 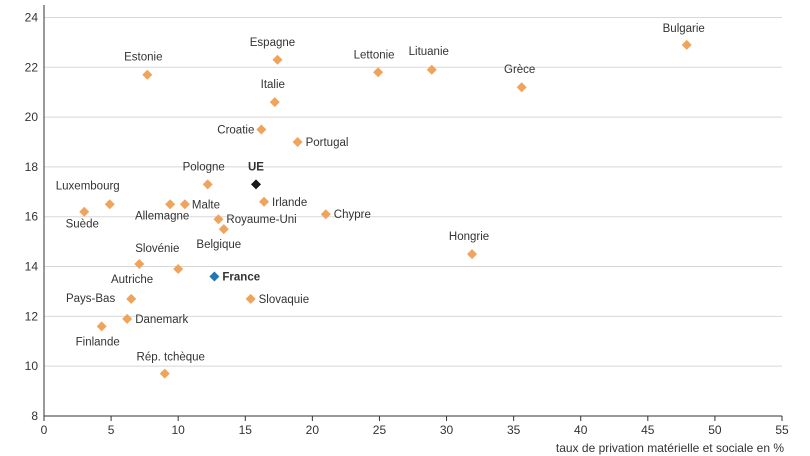 I want to click on x-tick-label: 10, so click(x=179, y=430).